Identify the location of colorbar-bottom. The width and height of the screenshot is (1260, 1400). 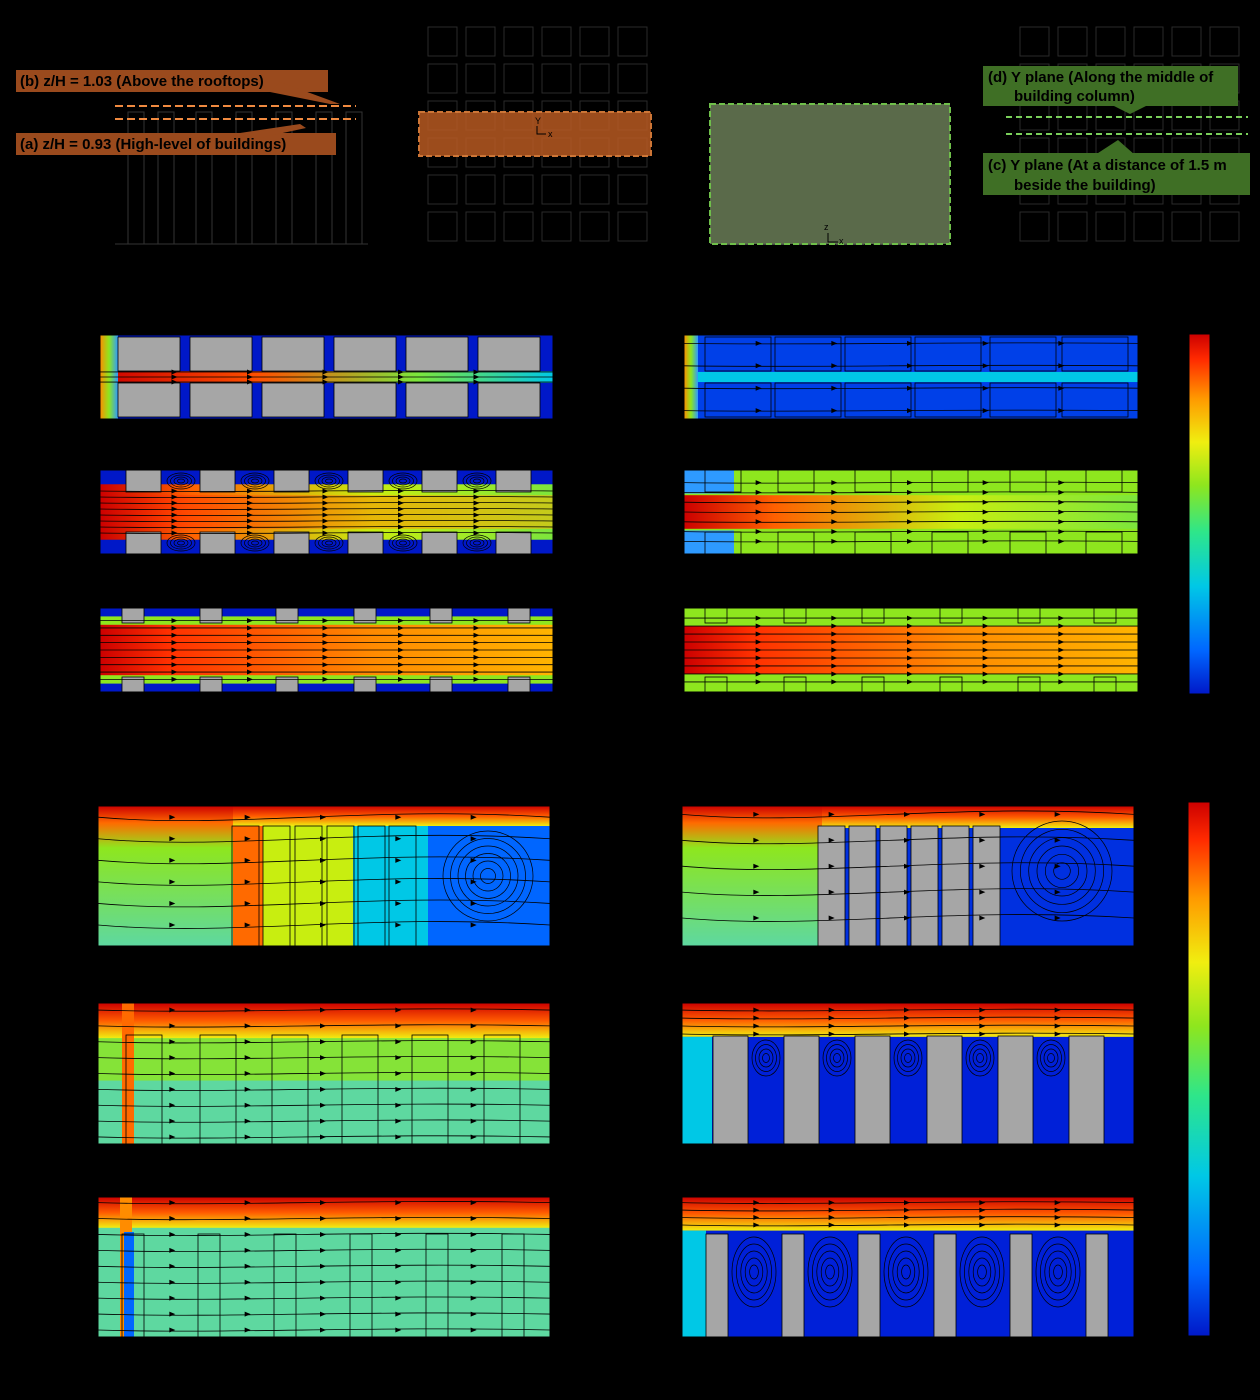
(1199, 1069).